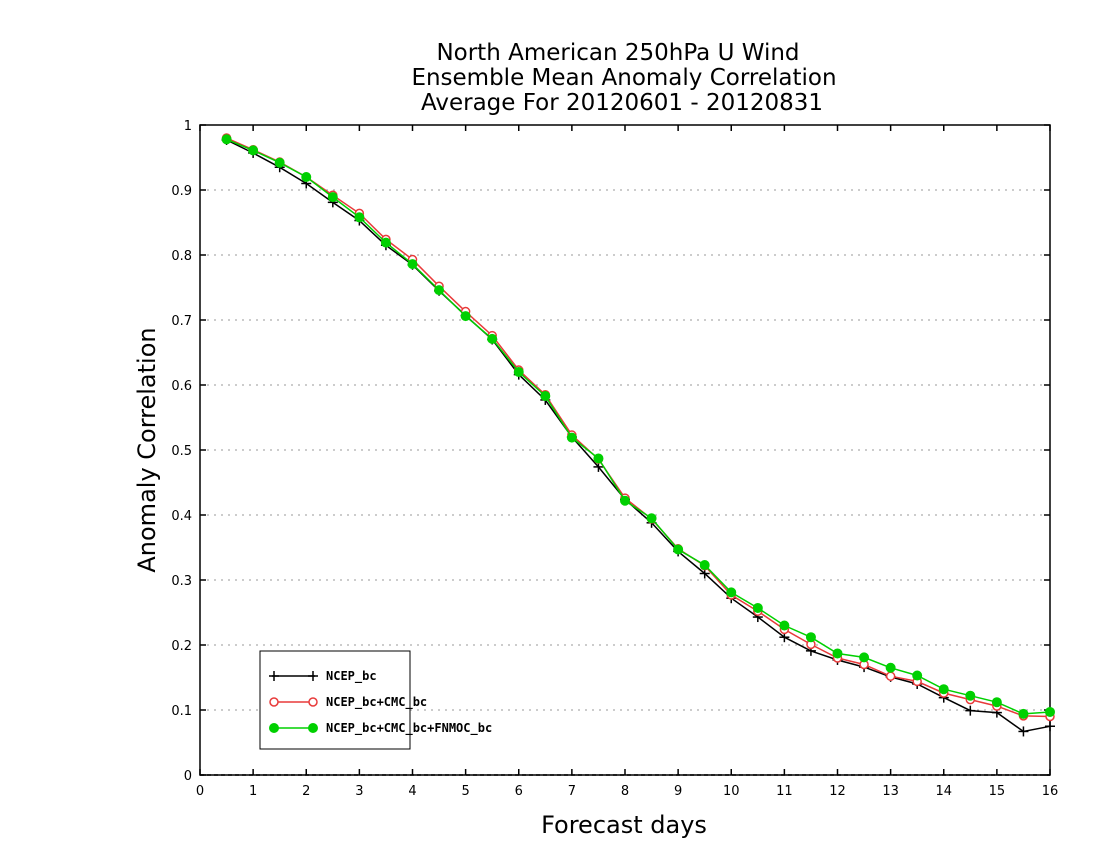 Image resolution: width=1100 pixels, height=850 pixels. I want to click on x-tick-label: 6, so click(519, 791).